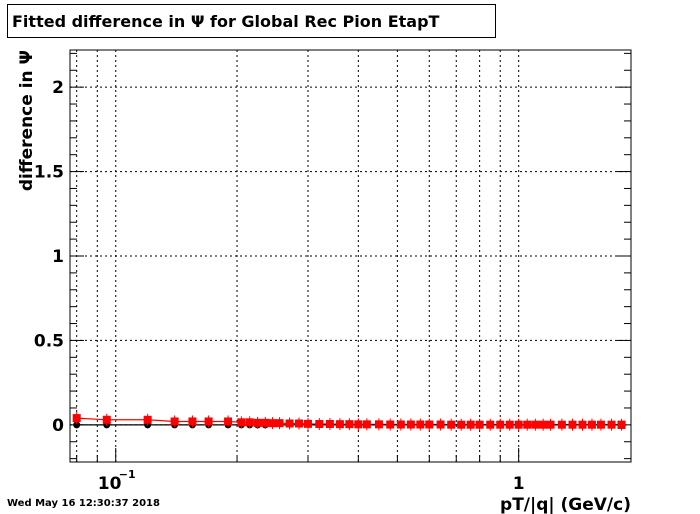  Describe the element at coordinates (58, 257) in the screenshot. I see `y-tick-label: 1` at that location.